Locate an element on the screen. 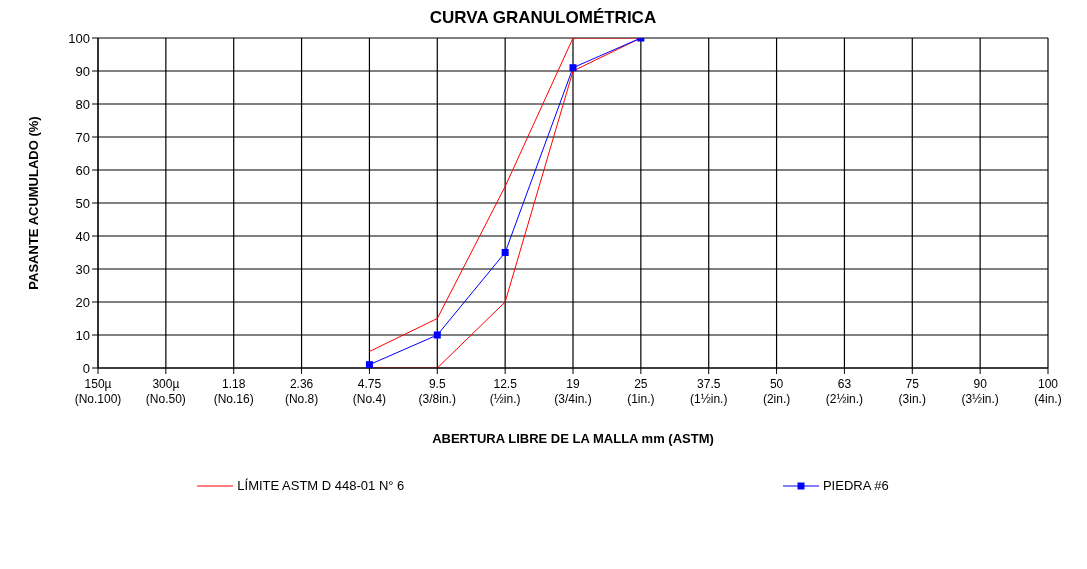 This screenshot has width=1087, height=569. x-tick-label: 90 (3½in.) is located at coordinates (980, 391).